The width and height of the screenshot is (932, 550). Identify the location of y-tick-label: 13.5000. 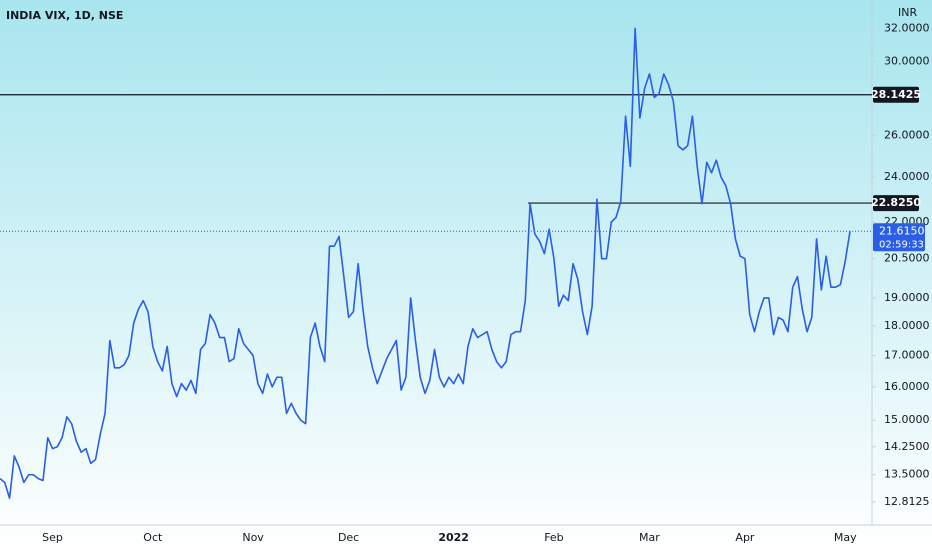
(907, 474).